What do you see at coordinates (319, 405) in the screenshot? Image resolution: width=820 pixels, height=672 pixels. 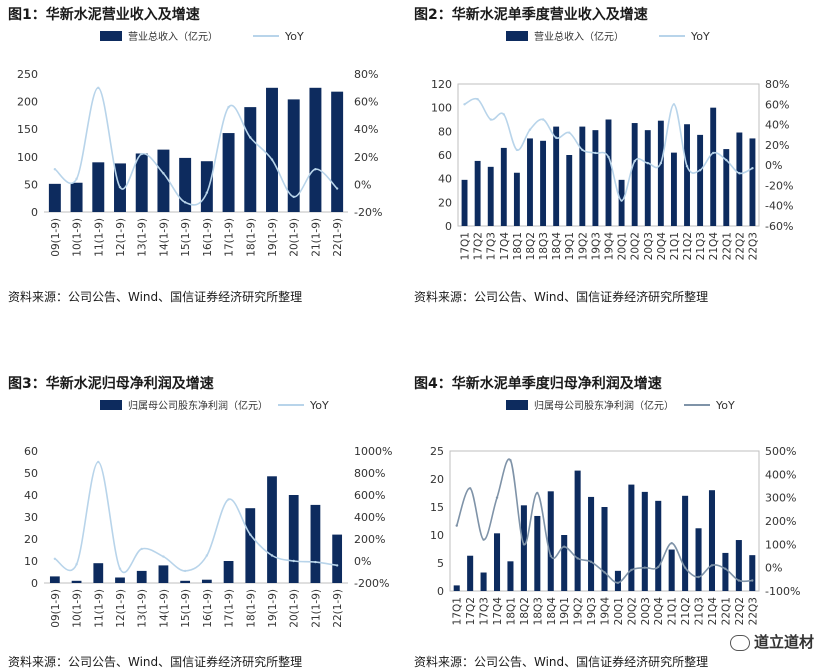 I see `legend-line-label: YoY` at bounding box center [319, 405].